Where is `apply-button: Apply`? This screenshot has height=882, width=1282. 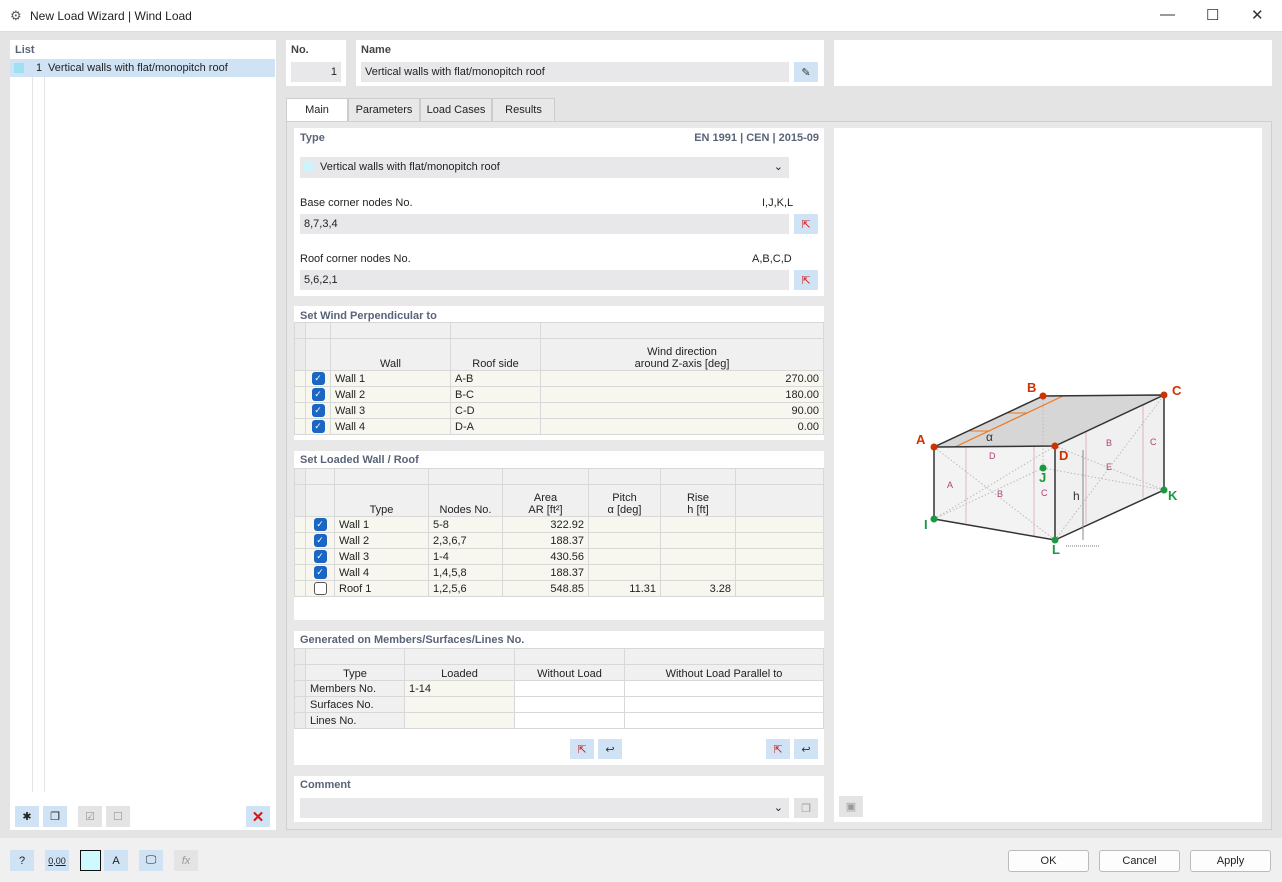 apply-button: Apply is located at coordinates (1230, 861).